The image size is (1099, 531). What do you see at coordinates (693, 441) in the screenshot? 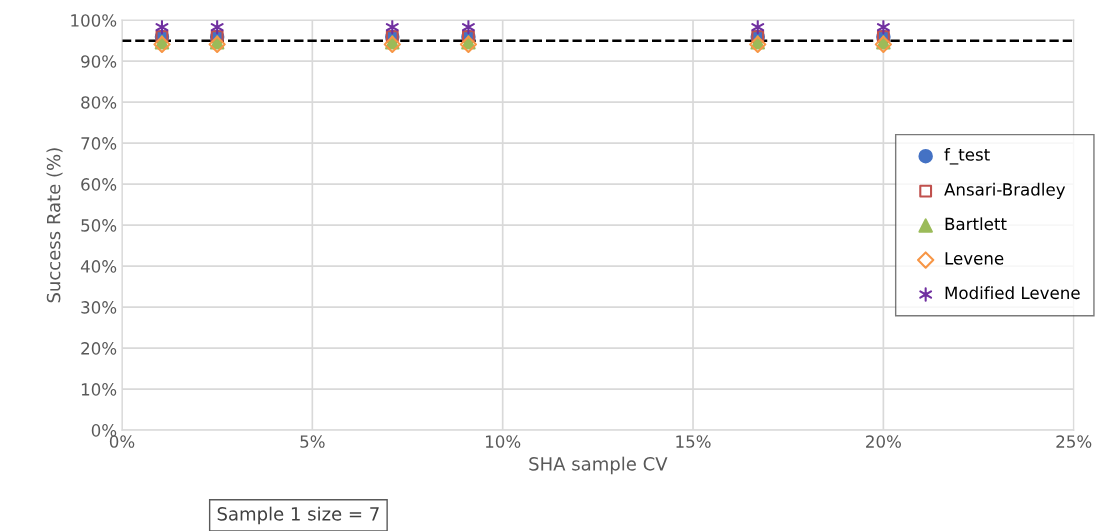
I see `x-tick-label: 15%` at bounding box center [693, 441].